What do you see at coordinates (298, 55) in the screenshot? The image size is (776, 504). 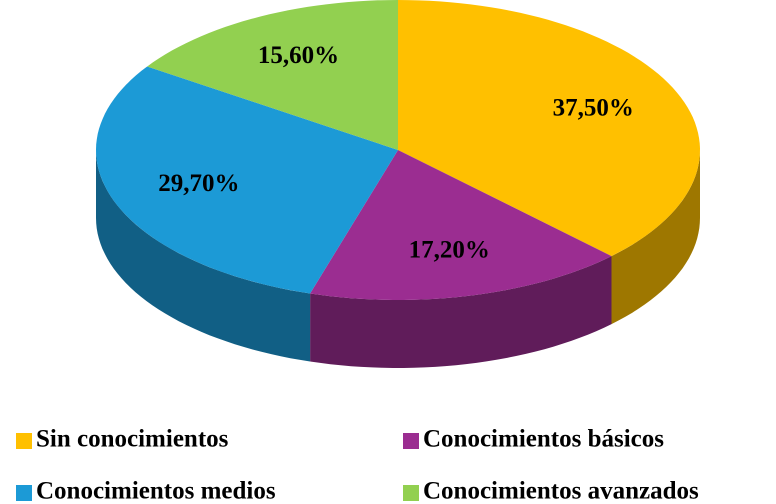 I see `data-label: 15,60%` at bounding box center [298, 55].